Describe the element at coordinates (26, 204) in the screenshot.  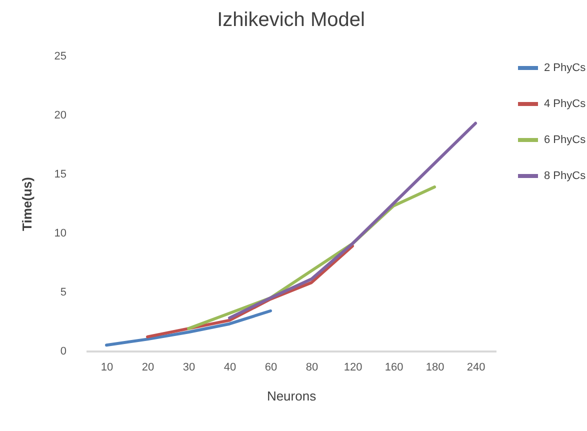
I see `y-axis-title: Time(us)` at that location.